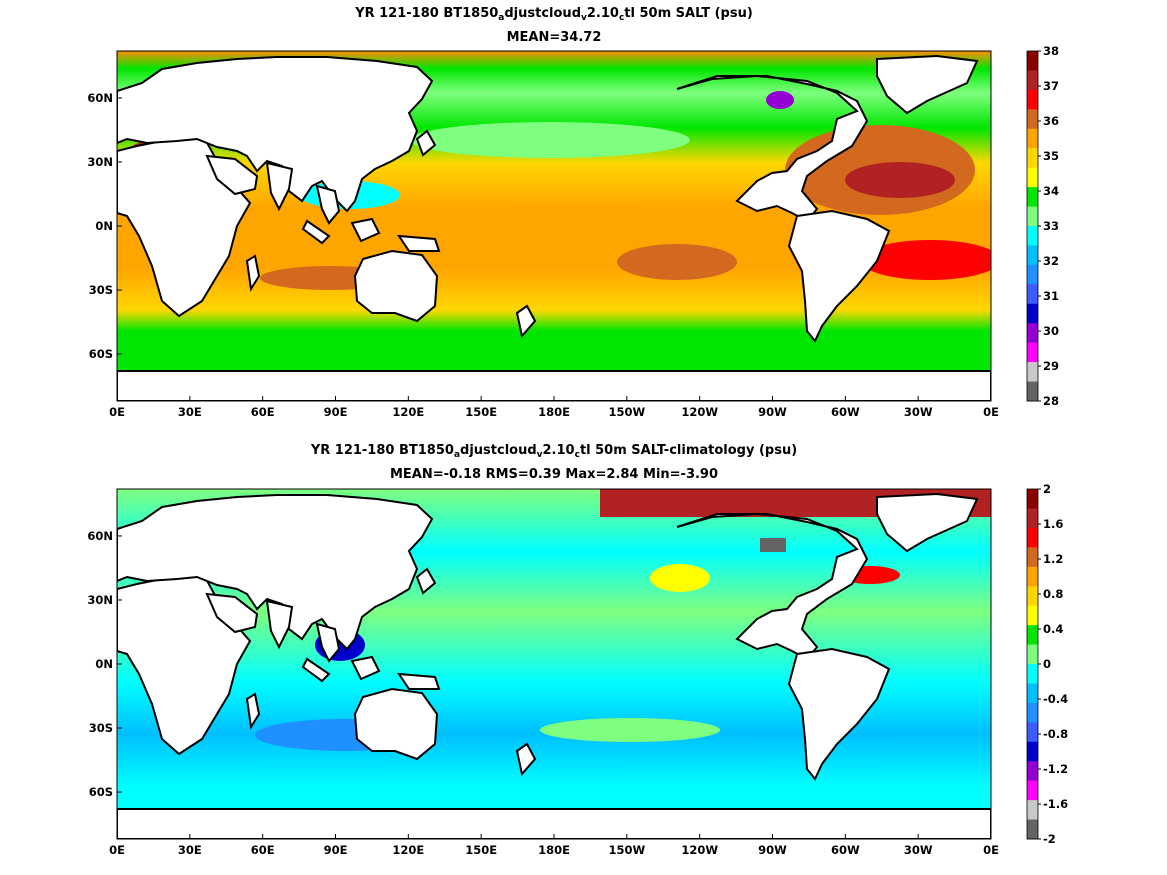 The image size is (1167, 875). Describe the element at coordinates (900, 180) in the screenshot. I see `top-feature-n-atlantic-core` at that location.